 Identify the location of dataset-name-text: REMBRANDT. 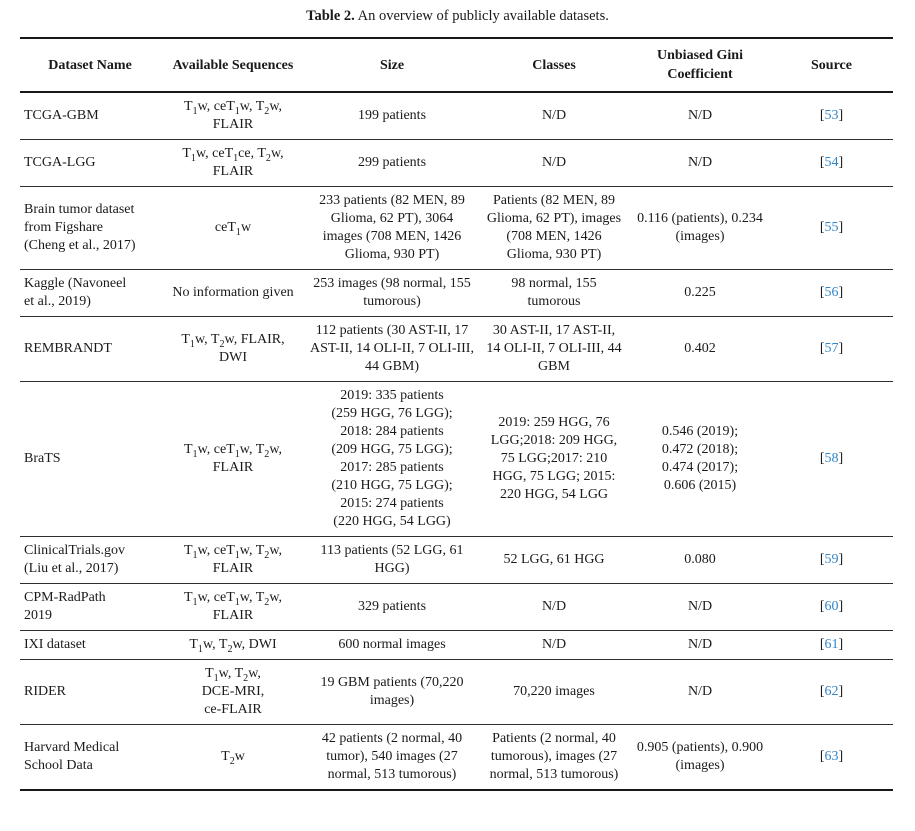
(68, 348).